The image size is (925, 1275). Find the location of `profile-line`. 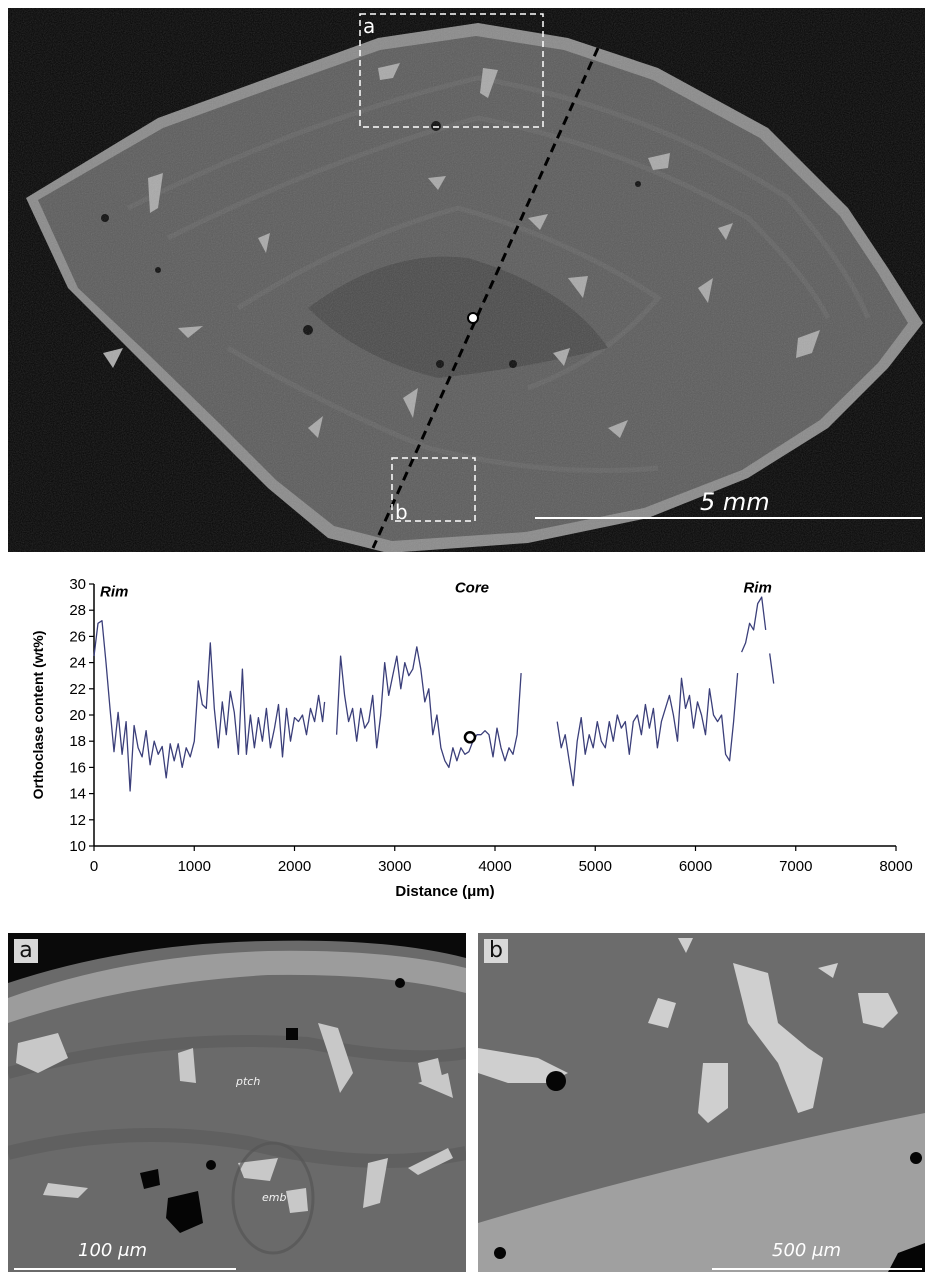

profile-line is located at coordinates (485, 298).